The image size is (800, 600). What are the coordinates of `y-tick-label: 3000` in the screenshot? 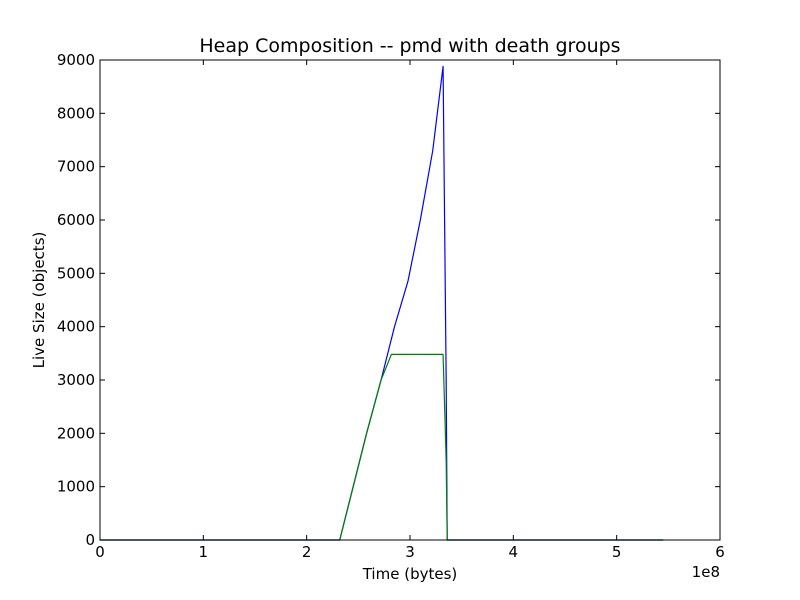 It's located at (76, 380).